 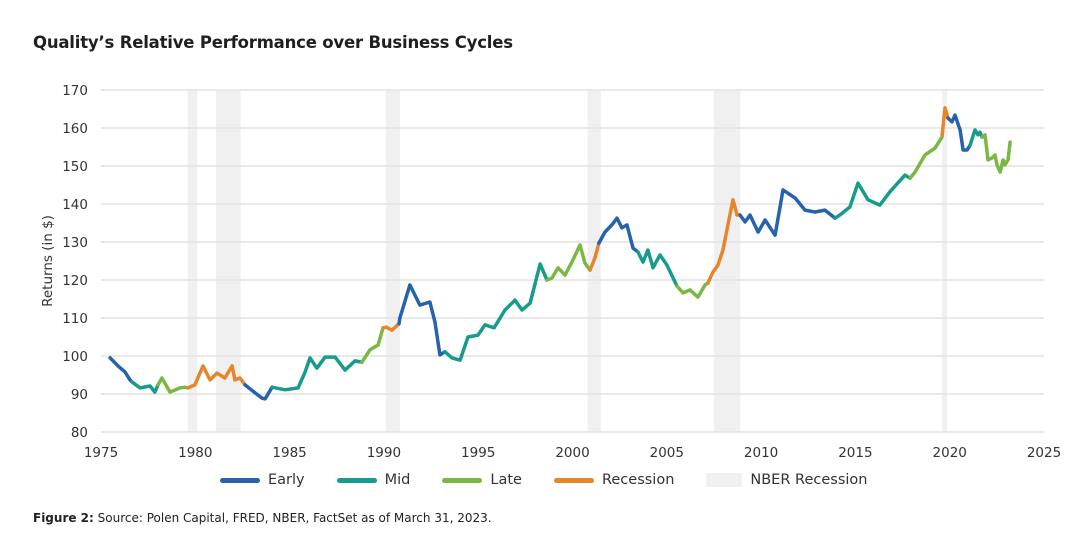 I want to click on recession-swatch, so click(x=573, y=480).